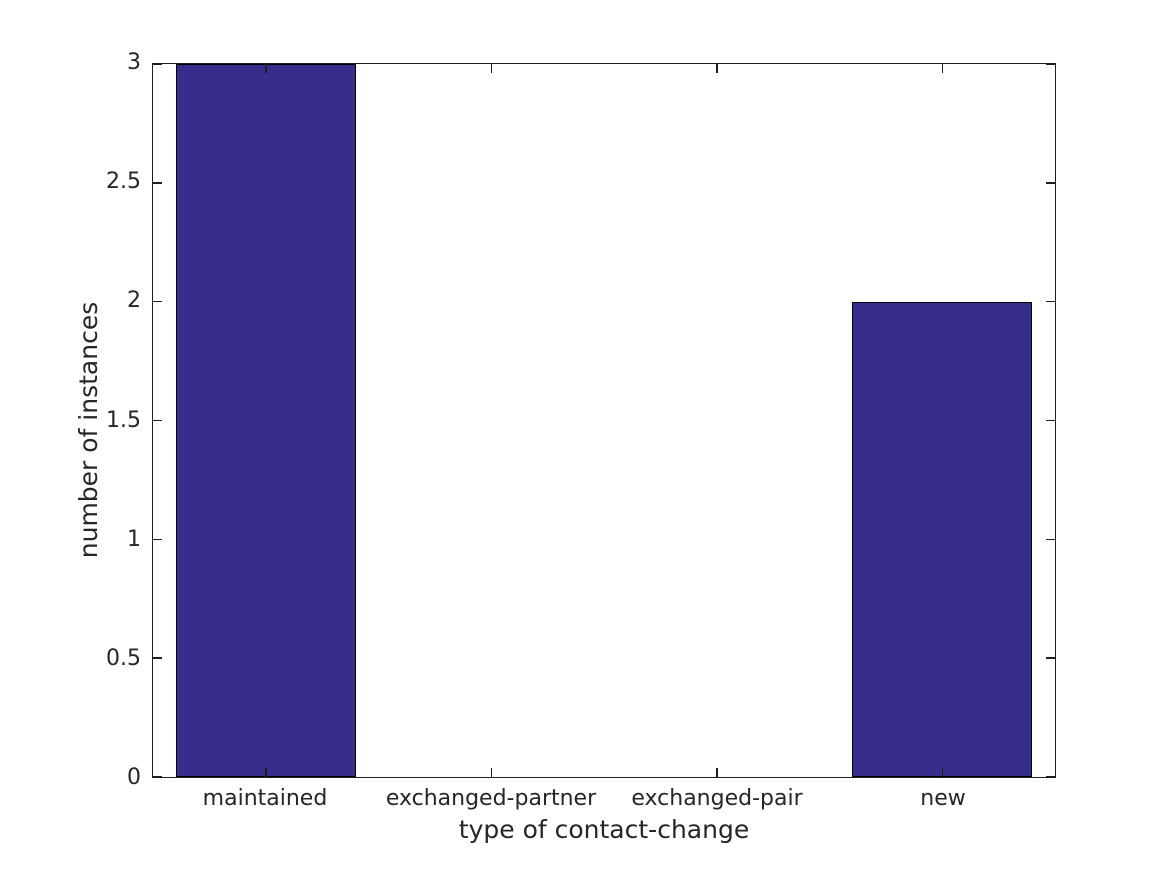 The height and width of the screenshot is (875, 1167). What do you see at coordinates (717, 798) in the screenshot?
I see `x-tick-label-exchanged-pair: exchanged-pair` at bounding box center [717, 798].